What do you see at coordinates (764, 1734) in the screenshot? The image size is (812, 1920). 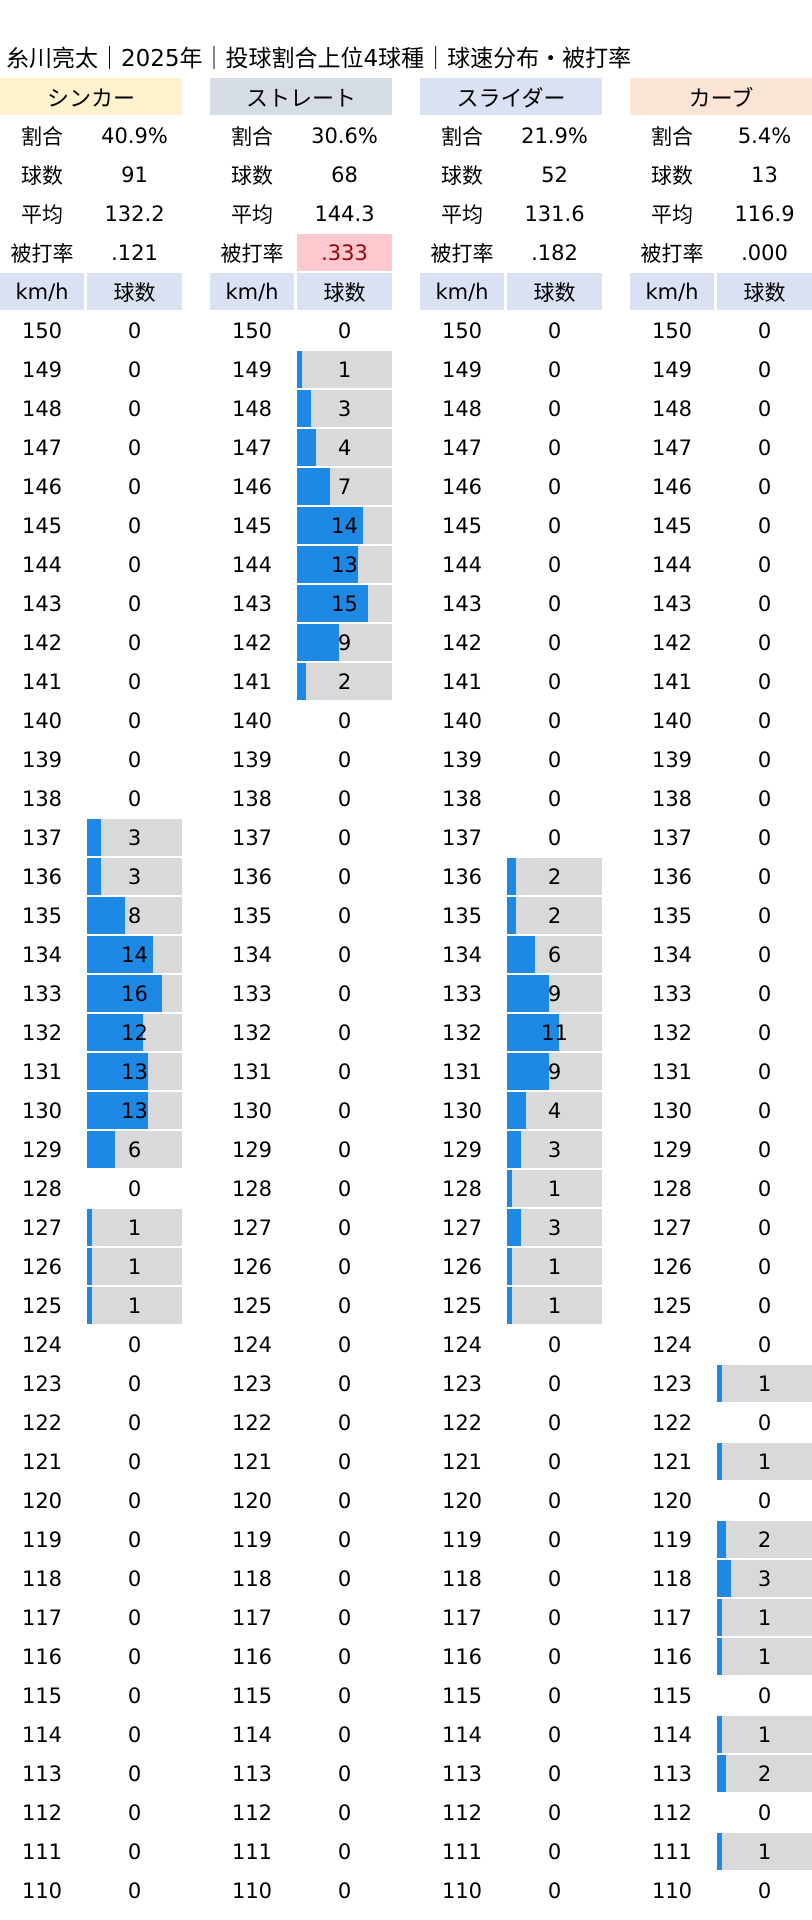 I see `count-cell: 1` at bounding box center [764, 1734].